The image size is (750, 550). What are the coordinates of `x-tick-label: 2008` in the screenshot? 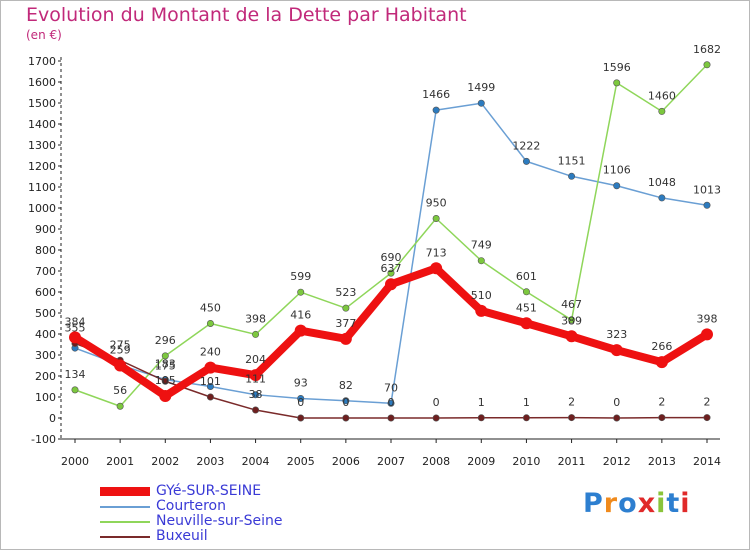 It's located at (436, 461).